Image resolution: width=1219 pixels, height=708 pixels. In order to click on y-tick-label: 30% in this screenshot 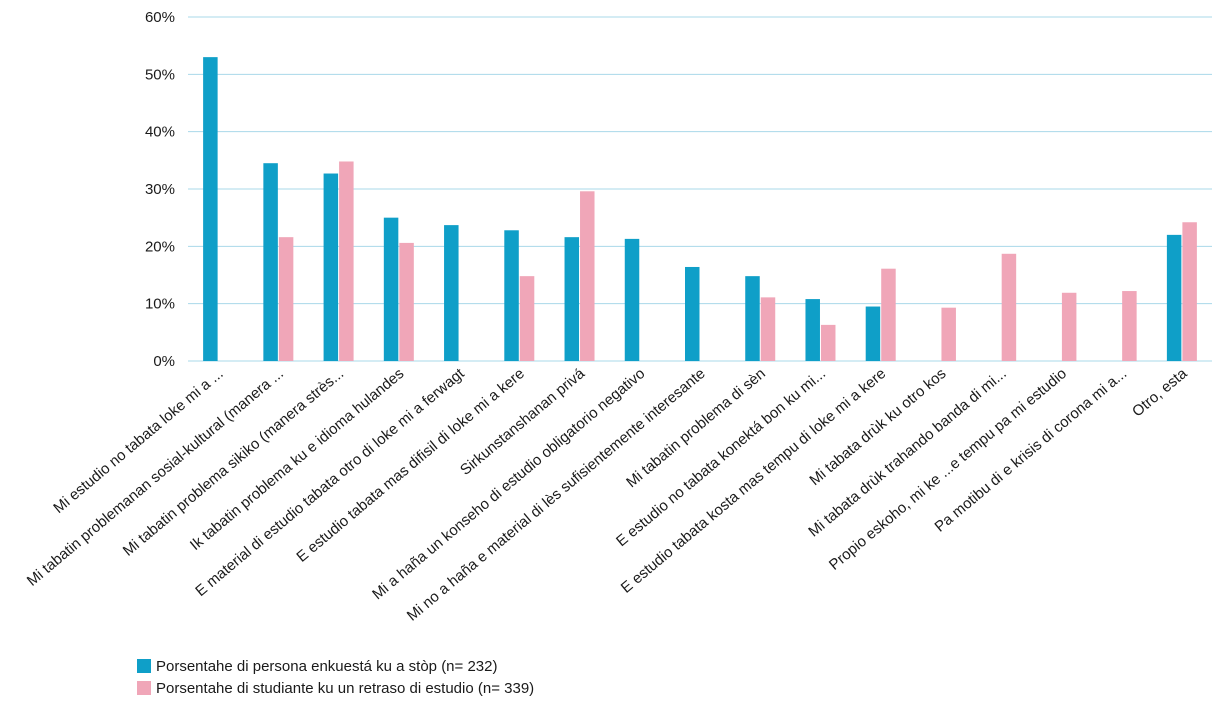, I will do `click(160, 189)`.